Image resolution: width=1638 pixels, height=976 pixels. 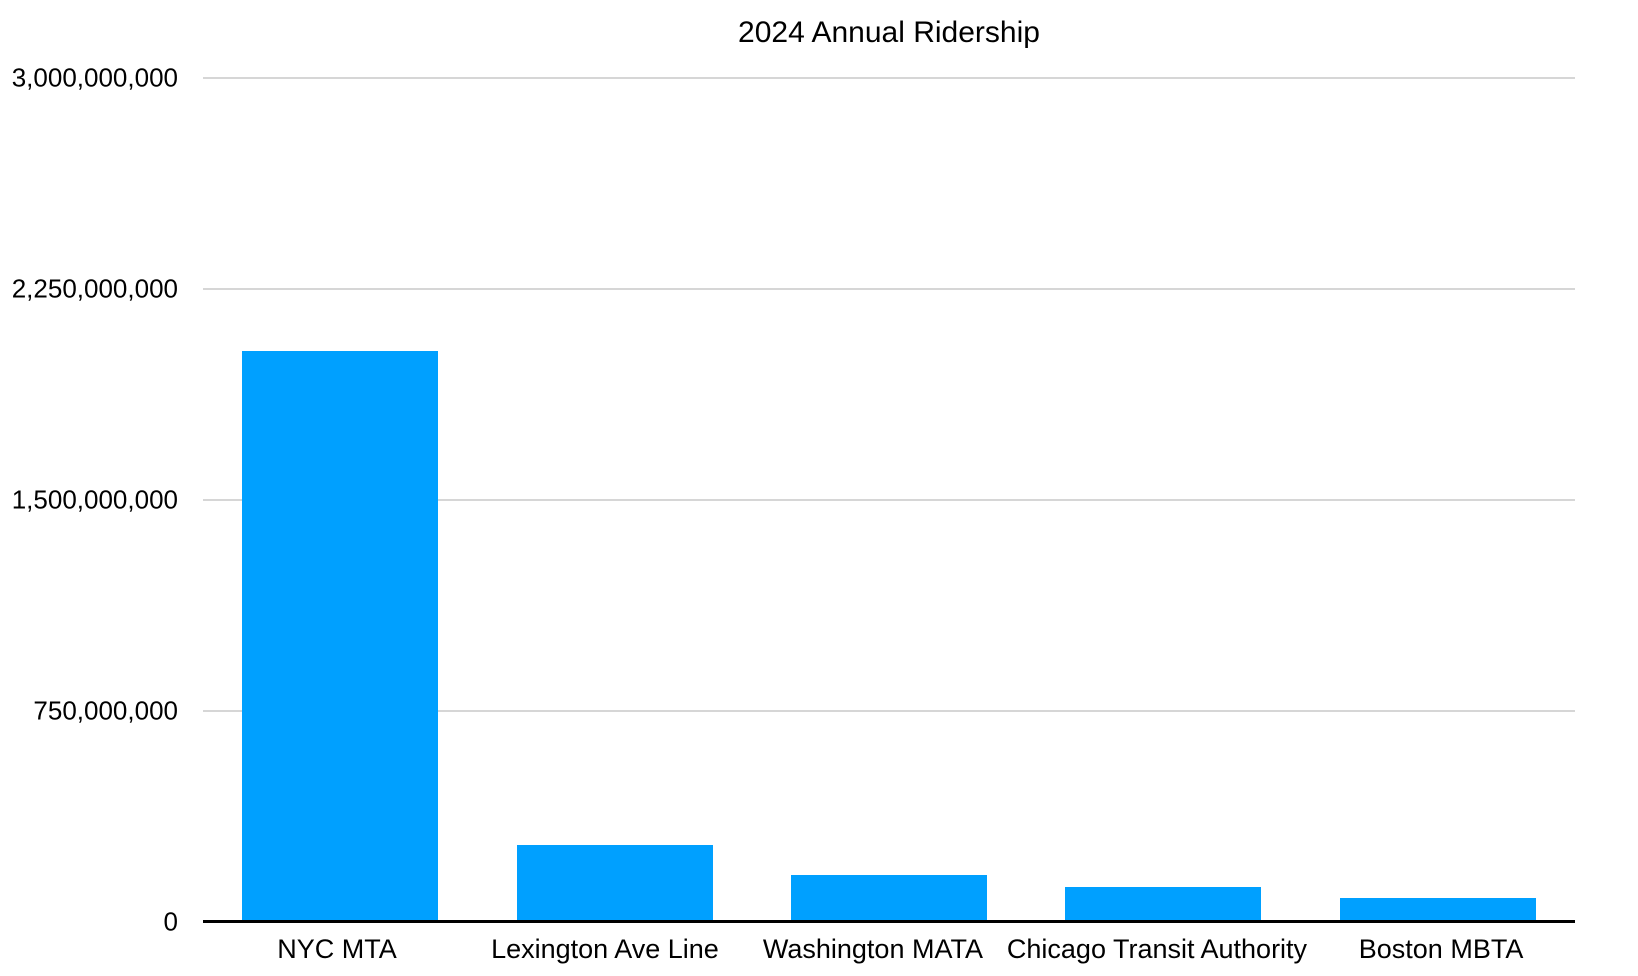 What do you see at coordinates (605, 949) in the screenshot?
I see `x-axis-category-label: Lexington Ave Line` at bounding box center [605, 949].